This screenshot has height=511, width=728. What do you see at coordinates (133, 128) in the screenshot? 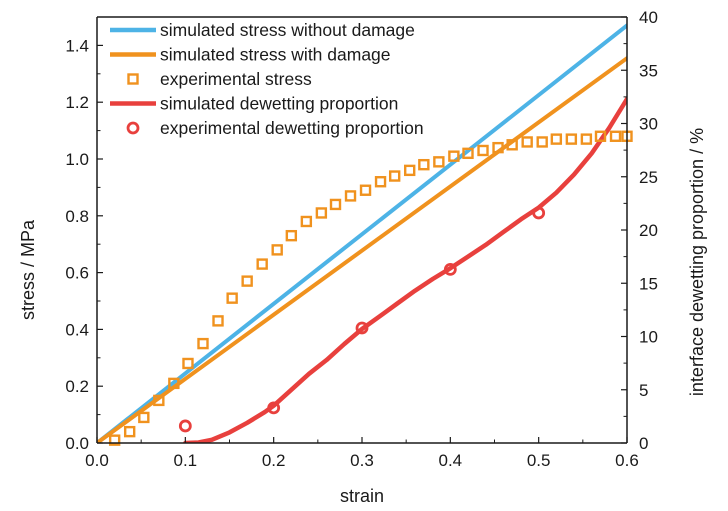
I see `legend-swatch-circle` at bounding box center [133, 128].